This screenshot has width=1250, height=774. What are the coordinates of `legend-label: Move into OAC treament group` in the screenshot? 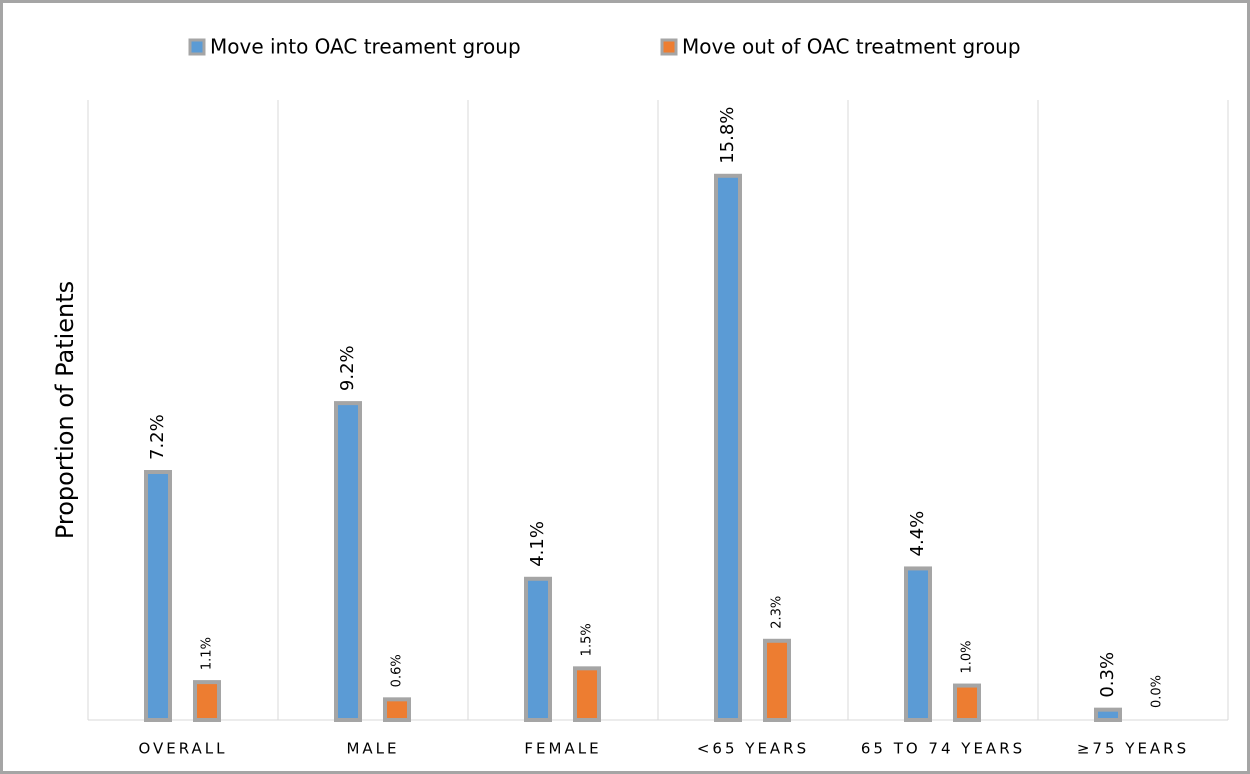 It's located at (365, 47).